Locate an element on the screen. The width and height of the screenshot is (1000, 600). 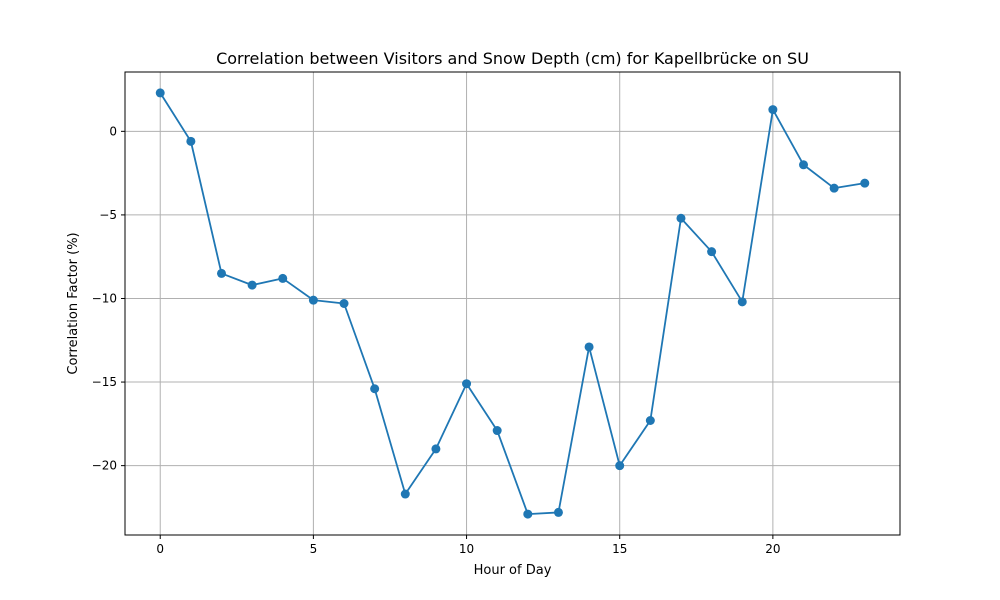
y-axis: 0 −5 −10 −15 −20 is located at coordinates (108, 298).